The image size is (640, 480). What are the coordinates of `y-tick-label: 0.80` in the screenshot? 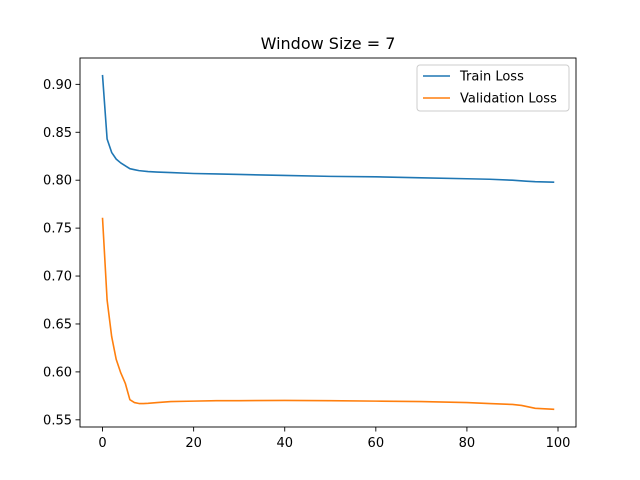 It's located at (57, 181).